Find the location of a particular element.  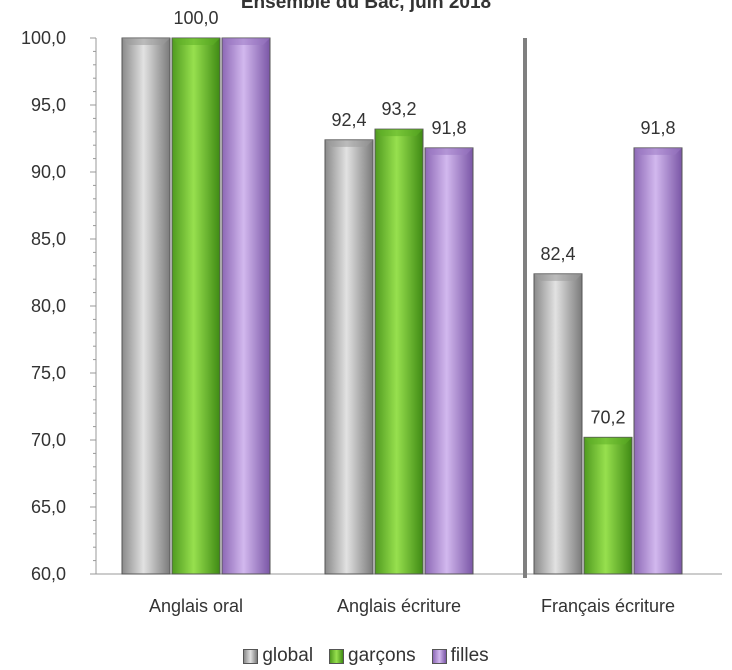

y-tick-label: 95,0 is located at coordinates (48, 105).